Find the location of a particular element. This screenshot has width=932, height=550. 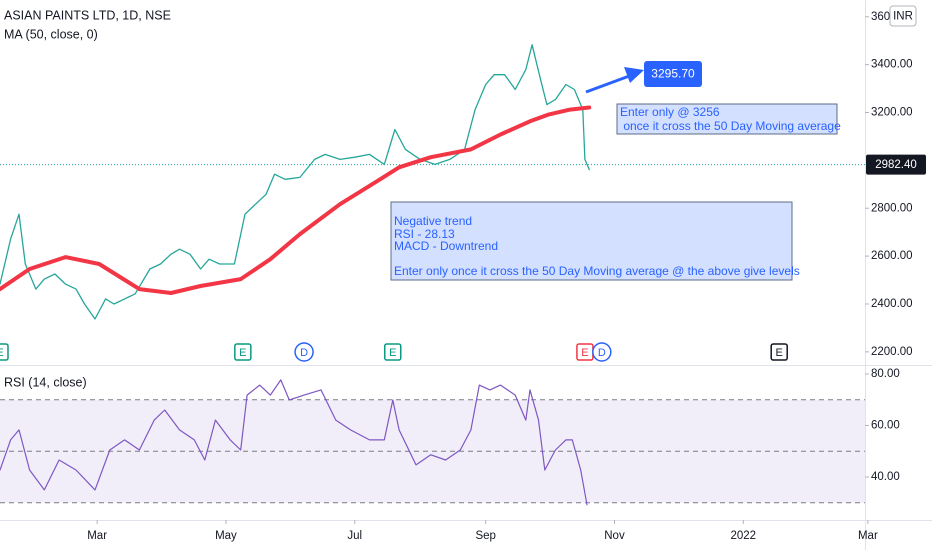

target-box is located at coordinates (673, 74).